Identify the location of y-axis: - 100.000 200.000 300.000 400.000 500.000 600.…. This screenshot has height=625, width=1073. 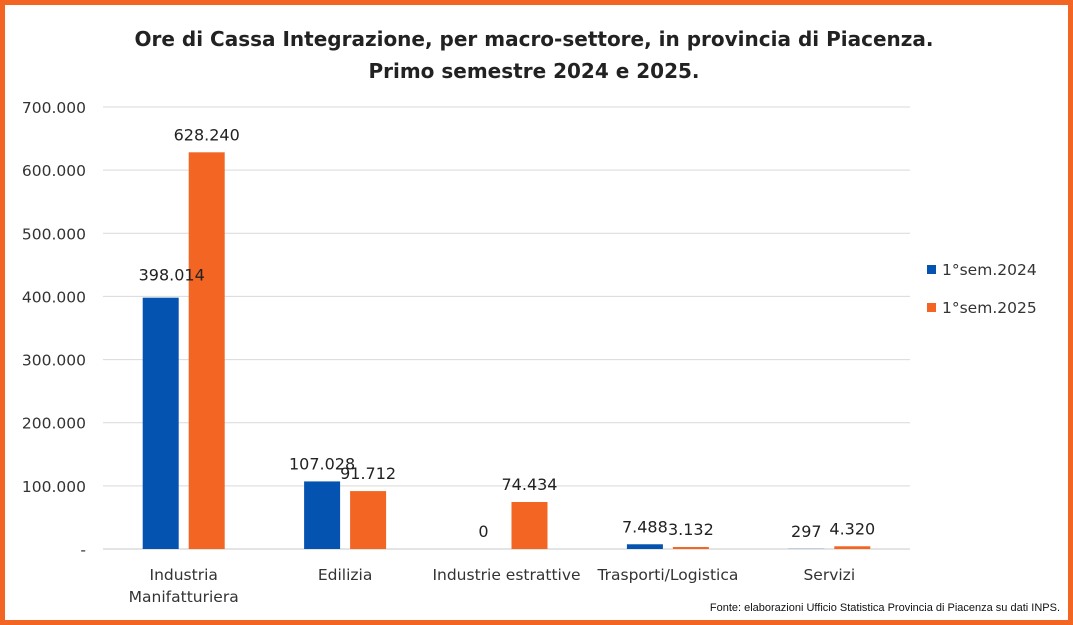
(54, 329).